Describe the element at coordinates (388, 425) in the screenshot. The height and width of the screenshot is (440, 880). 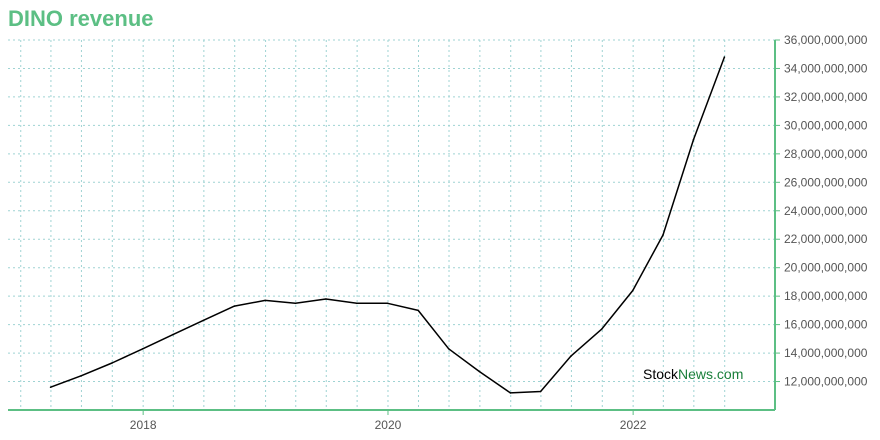
I see `x-tick-label: 2020` at that location.